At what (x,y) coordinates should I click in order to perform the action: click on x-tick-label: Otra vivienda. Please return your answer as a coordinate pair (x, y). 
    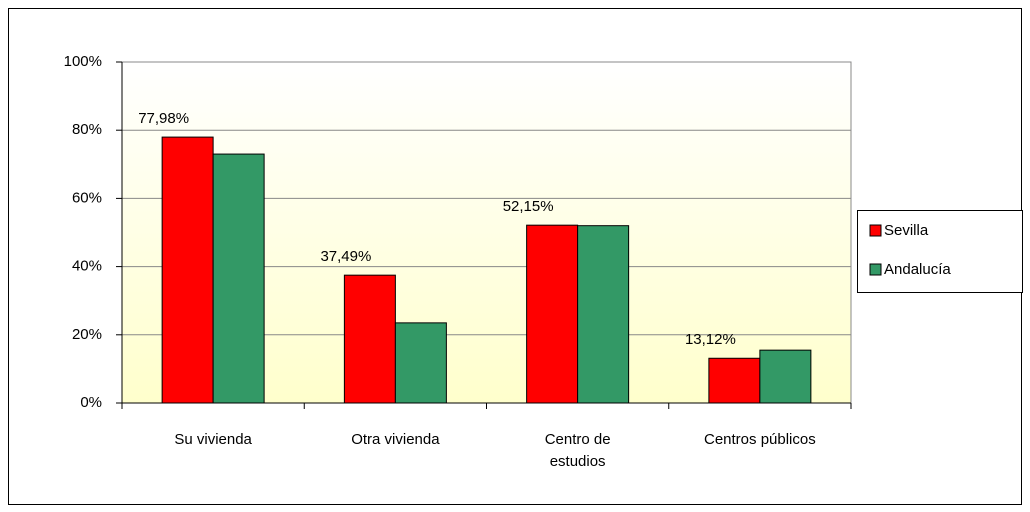
    Looking at the image, I should click on (395, 439).